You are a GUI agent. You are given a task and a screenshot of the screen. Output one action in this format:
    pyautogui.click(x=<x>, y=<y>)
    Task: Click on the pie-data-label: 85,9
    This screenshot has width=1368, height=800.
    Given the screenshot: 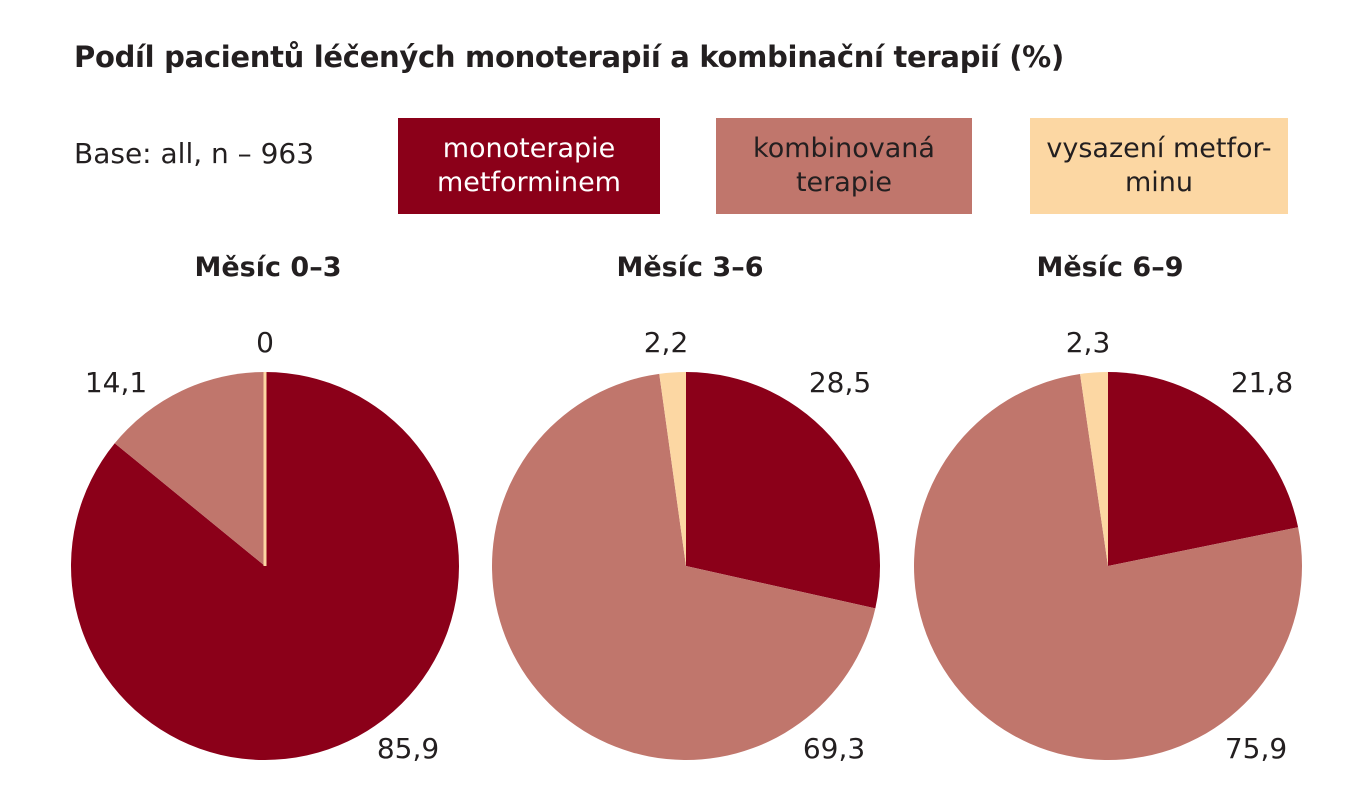 What is the action you would take?
    pyautogui.click(x=408, y=748)
    